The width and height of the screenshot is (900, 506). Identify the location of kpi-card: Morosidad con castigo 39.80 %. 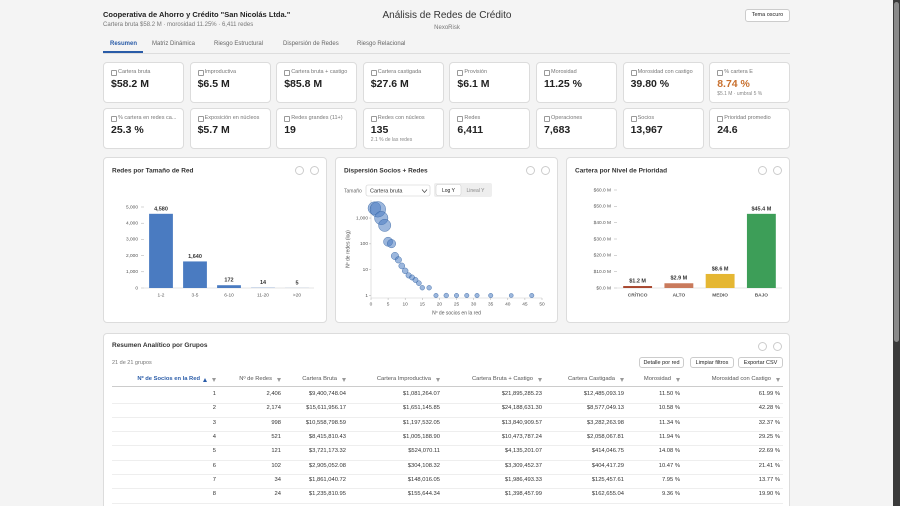
(663, 82).